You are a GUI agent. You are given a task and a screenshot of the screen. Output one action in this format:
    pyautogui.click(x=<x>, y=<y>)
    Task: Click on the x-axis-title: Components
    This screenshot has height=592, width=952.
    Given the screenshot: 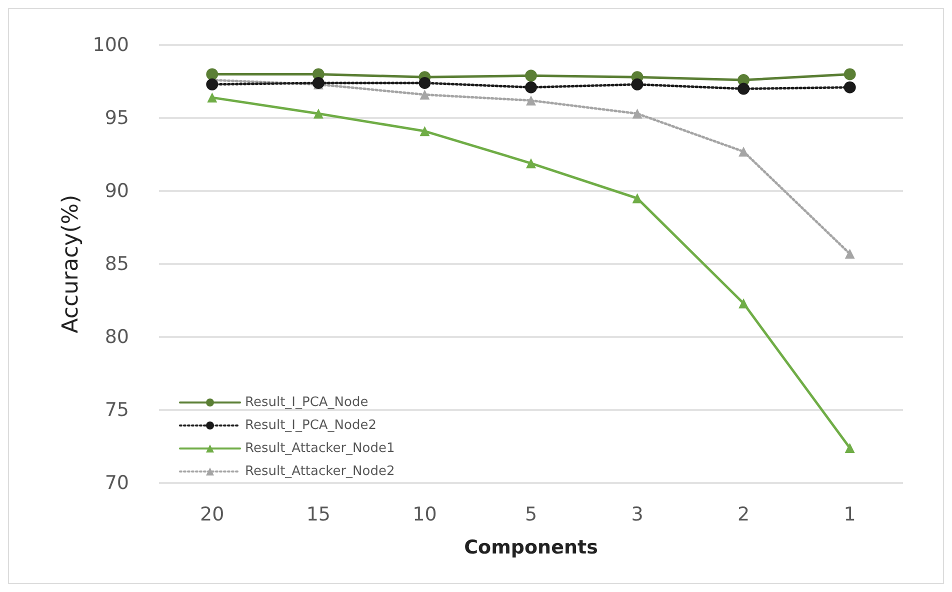 What is the action you would take?
    pyautogui.click(x=531, y=547)
    